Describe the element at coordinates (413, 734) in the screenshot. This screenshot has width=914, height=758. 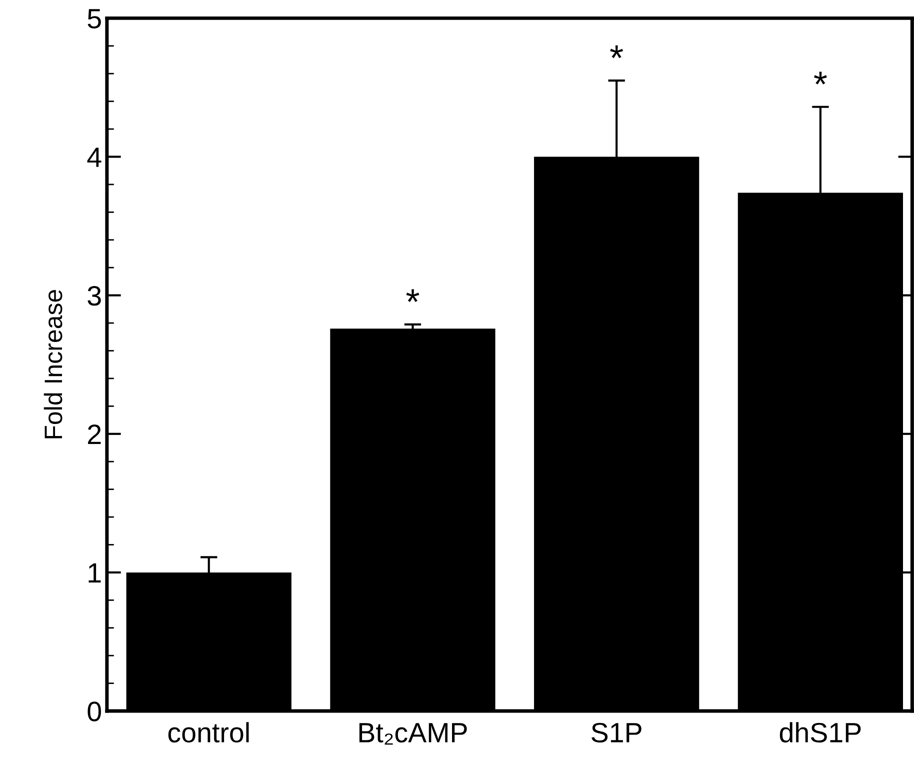
I see `x-tick-label: Bt₂cAMP` at that location.